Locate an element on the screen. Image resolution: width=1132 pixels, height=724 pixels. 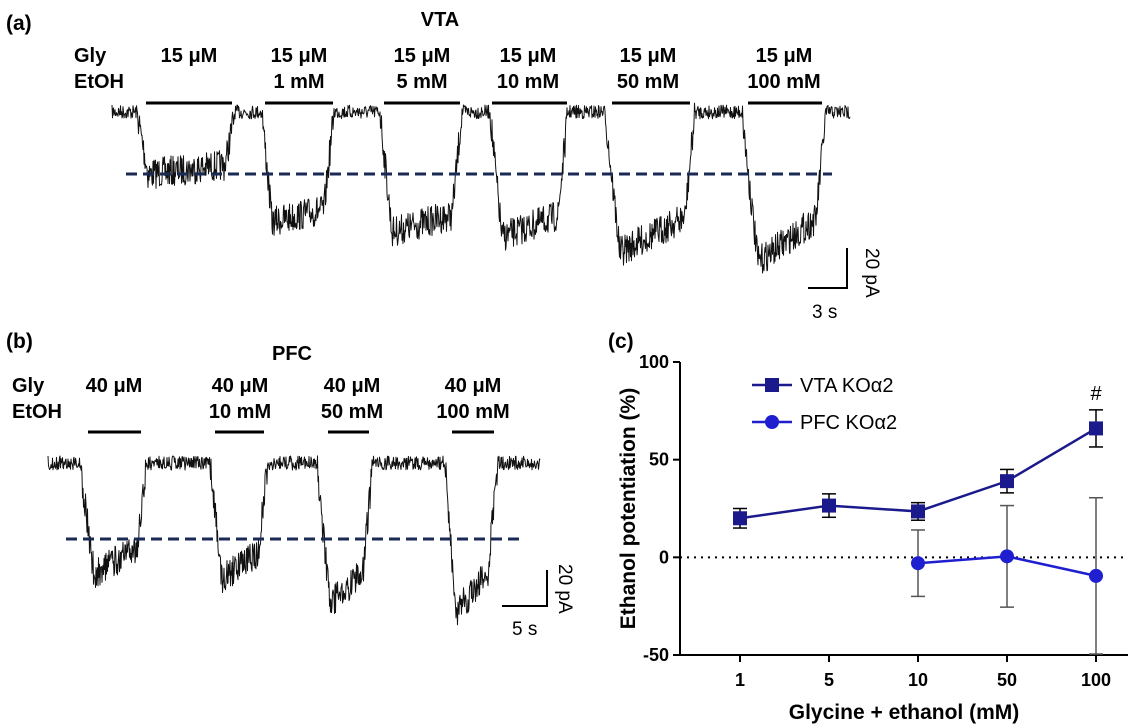
panel-a-scale-bar: 3 s 20 pA is located at coordinates (845, 285).